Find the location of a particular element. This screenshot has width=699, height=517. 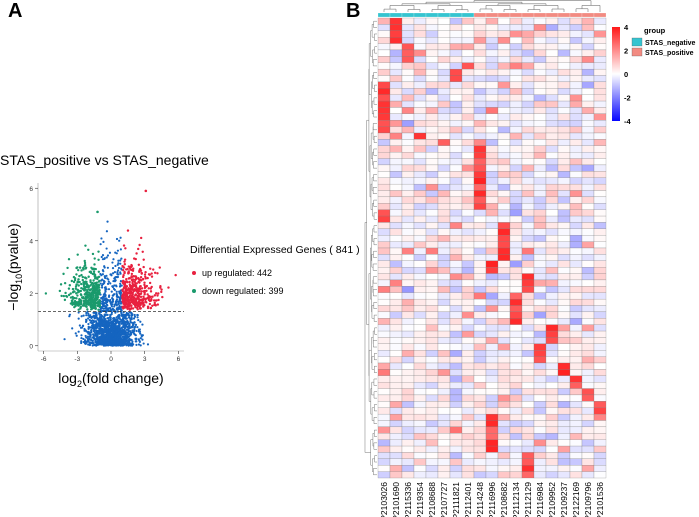

group-annotation-cell is located at coordinates (444, 15).